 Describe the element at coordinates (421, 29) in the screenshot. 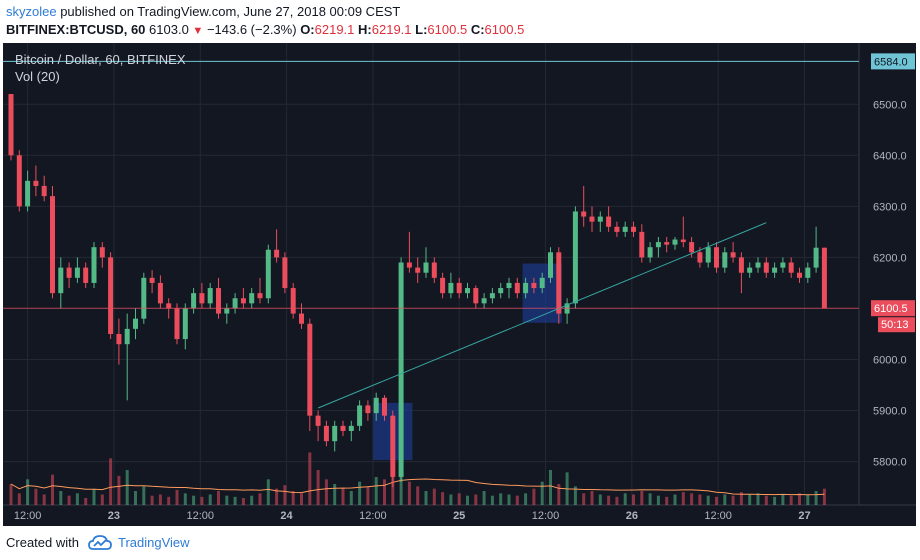

I see `low-label: L:` at that location.